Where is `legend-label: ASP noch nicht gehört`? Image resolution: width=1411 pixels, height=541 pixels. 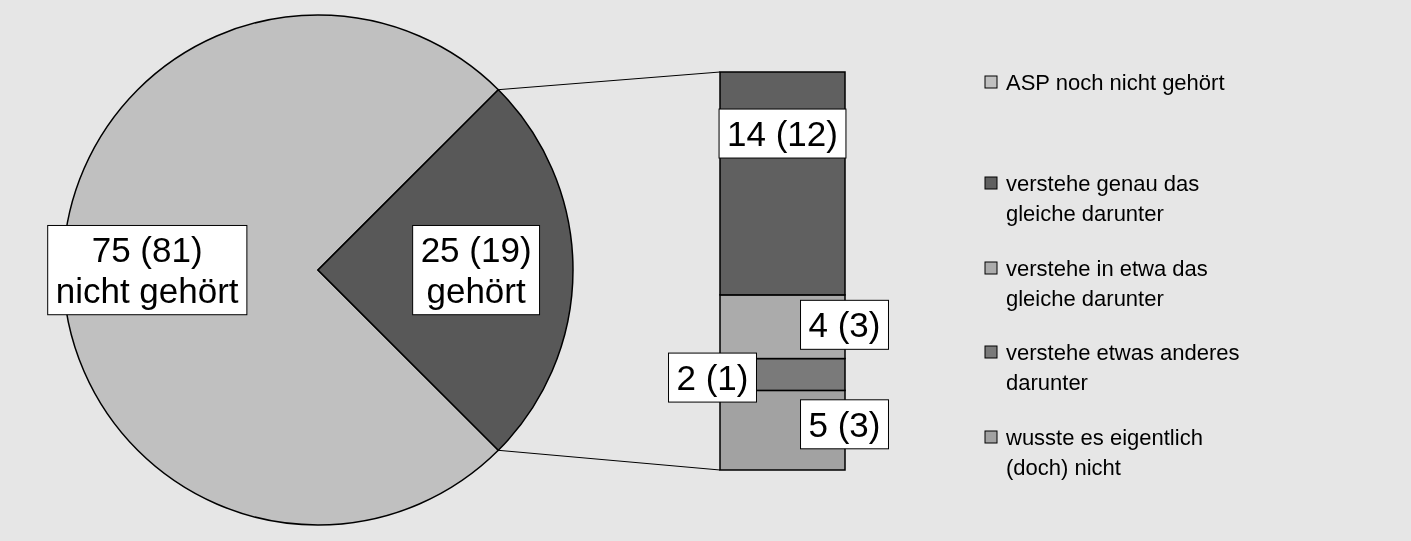
legend-label: ASP noch nicht gehört is located at coordinates (1115, 82).